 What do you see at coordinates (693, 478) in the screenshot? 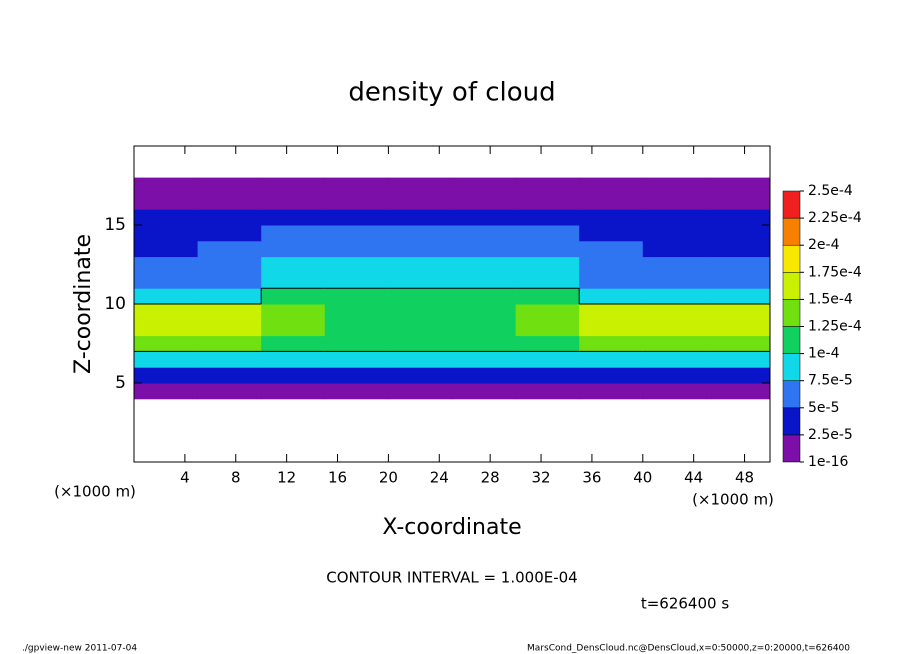
I see `x-tick-label: 44` at bounding box center [693, 478].